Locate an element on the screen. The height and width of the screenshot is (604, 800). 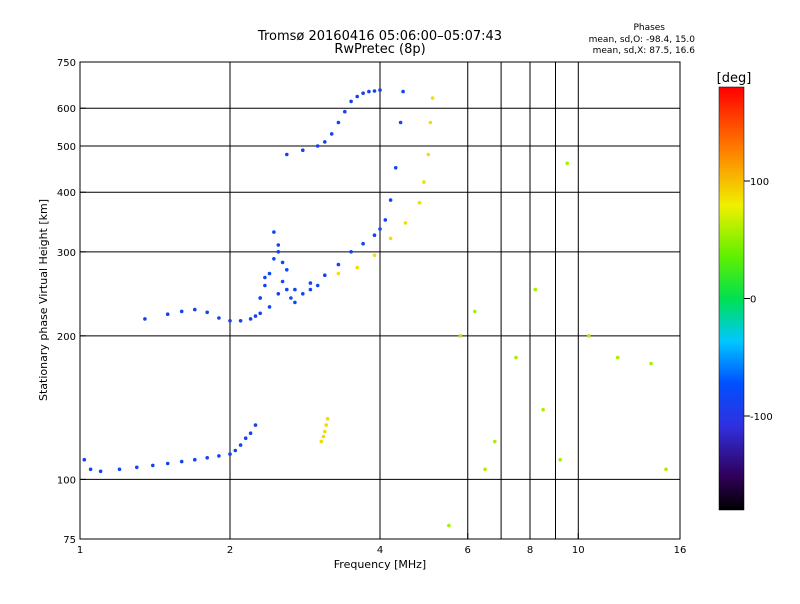
x-tick-label: 10 is located at coordinates (578, 550).